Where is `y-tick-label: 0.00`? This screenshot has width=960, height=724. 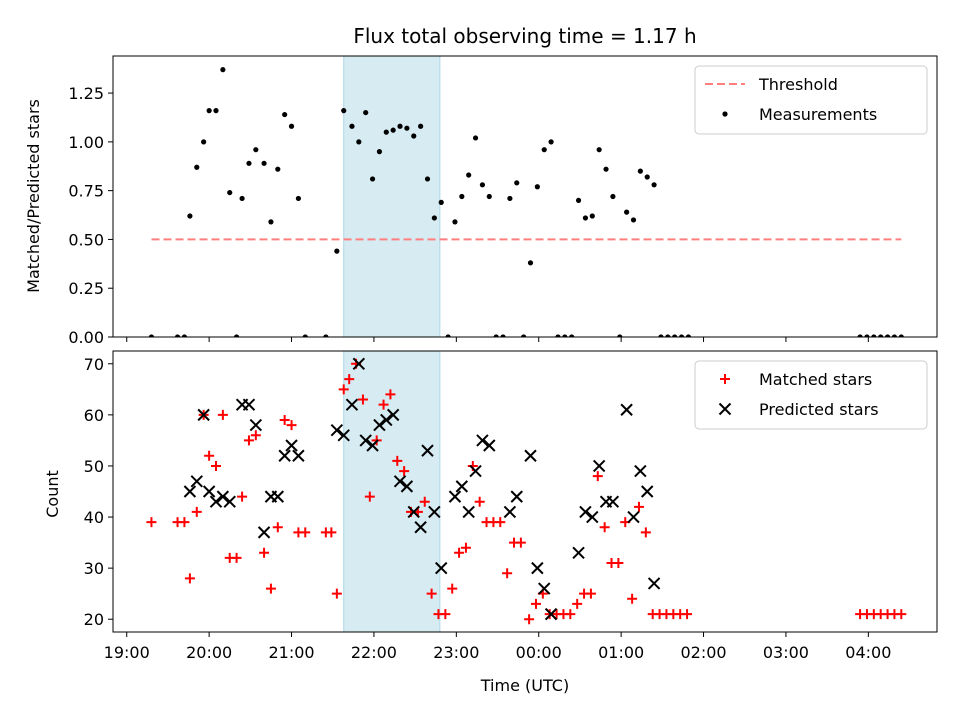 y-tick-label: 0.00 is located at coordinates (86, 337).